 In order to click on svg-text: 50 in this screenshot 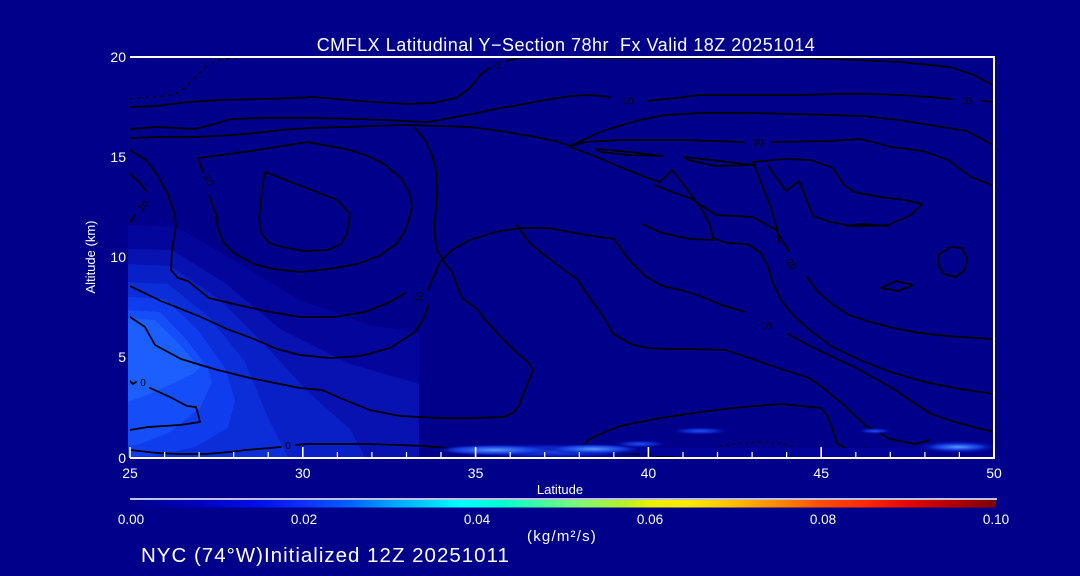, I will do `click(994, 473)`.